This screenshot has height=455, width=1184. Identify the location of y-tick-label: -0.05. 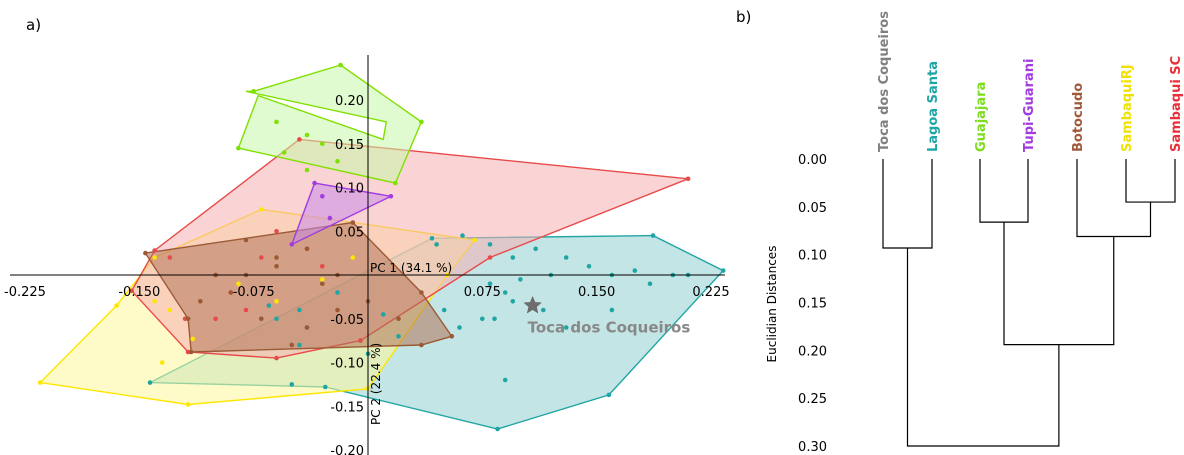
(347, 320).